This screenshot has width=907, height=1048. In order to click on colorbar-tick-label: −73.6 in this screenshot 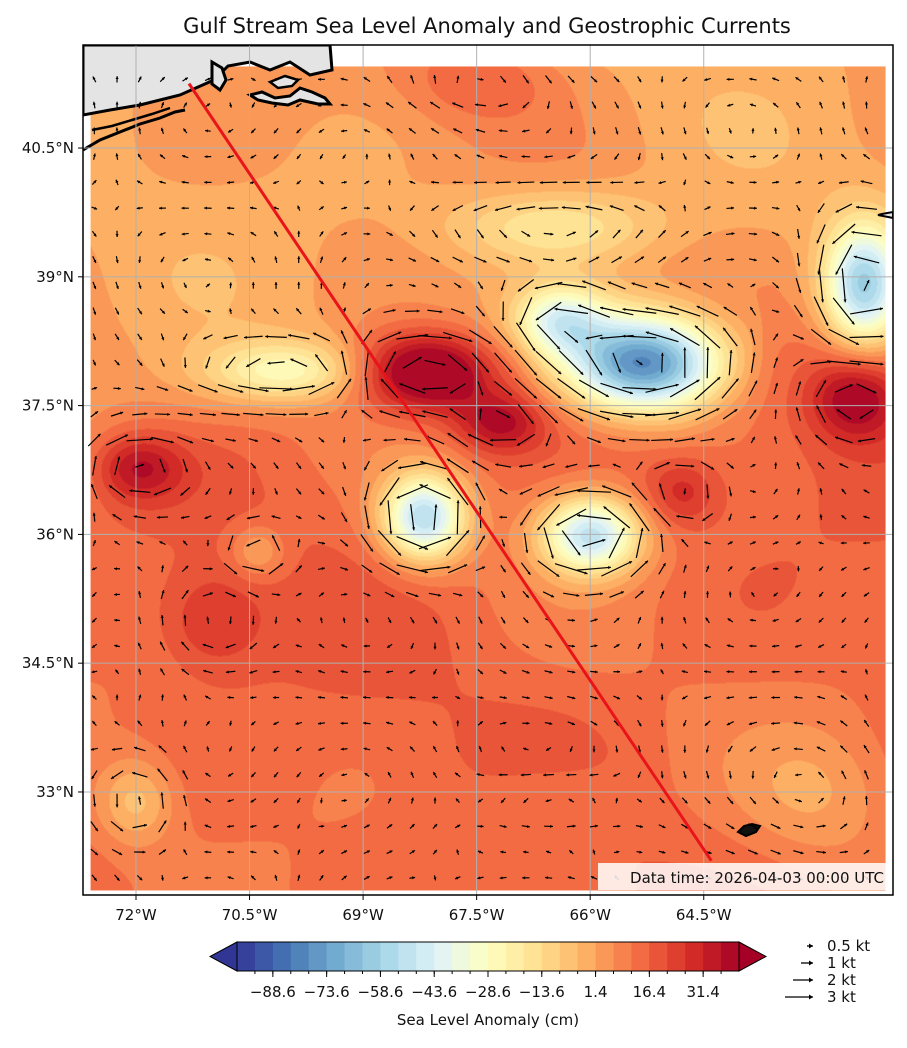, I will do `click(327, 992)`.